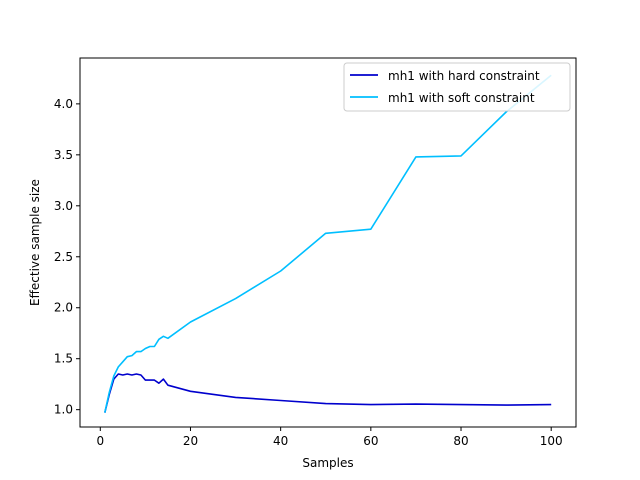 The height and width of the screenshot is (480, 640). I want to click on x-axis: 0 20 40 60 80 100, so click(329, 437).